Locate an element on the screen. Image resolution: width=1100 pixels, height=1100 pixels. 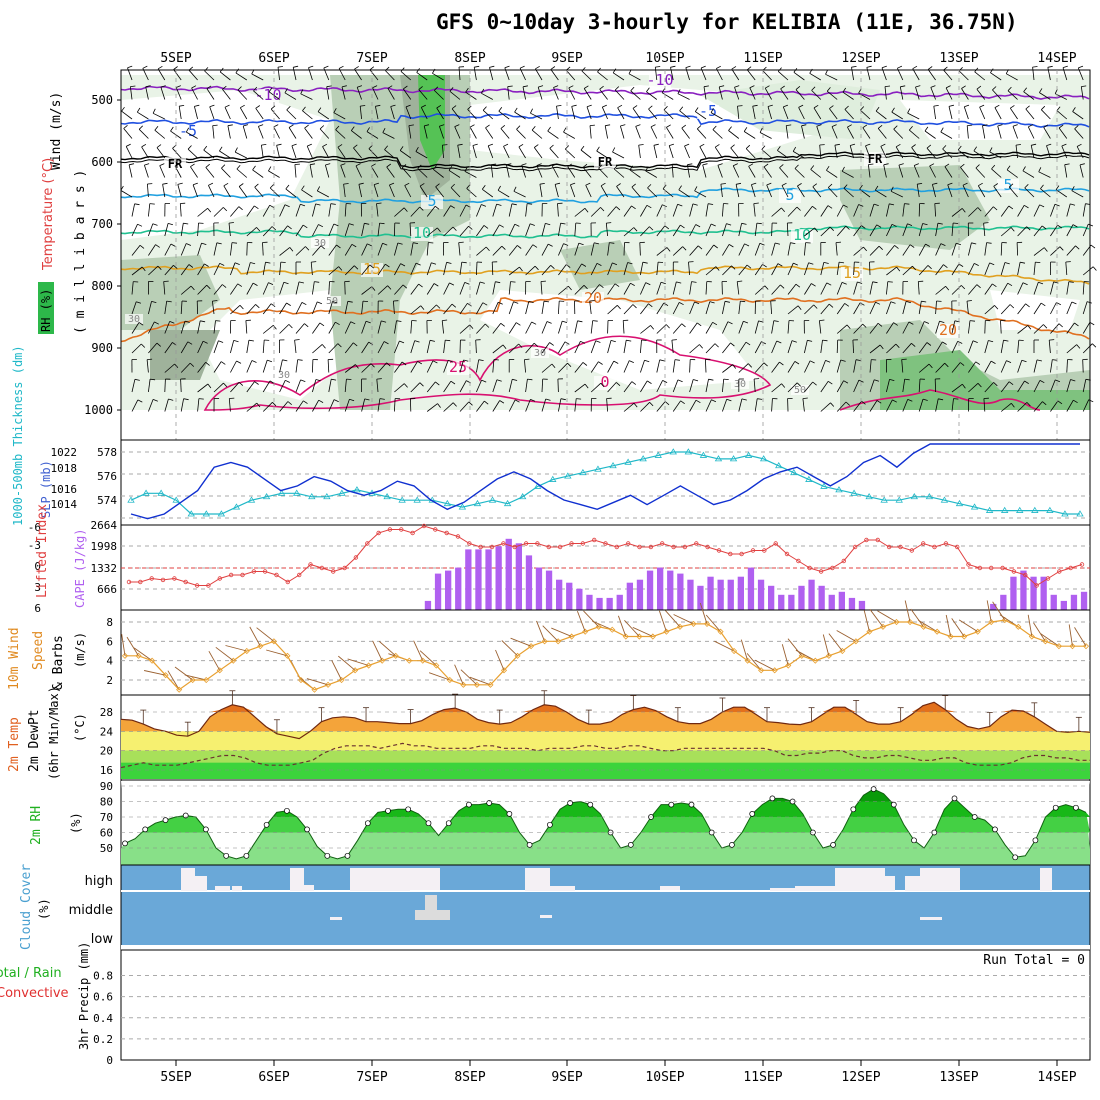
rh-tick: 90 is located at coordinates (106, 786).